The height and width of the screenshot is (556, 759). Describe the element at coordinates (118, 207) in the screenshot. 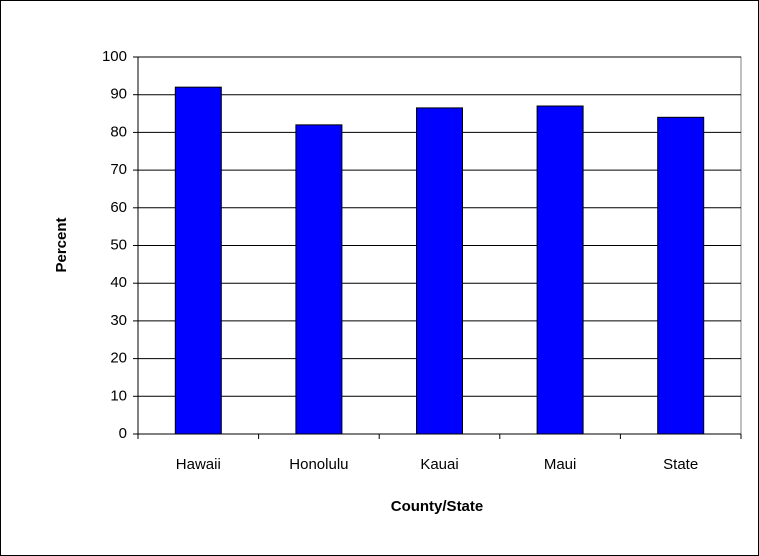

I see `y-tick-label: 60` at that location.